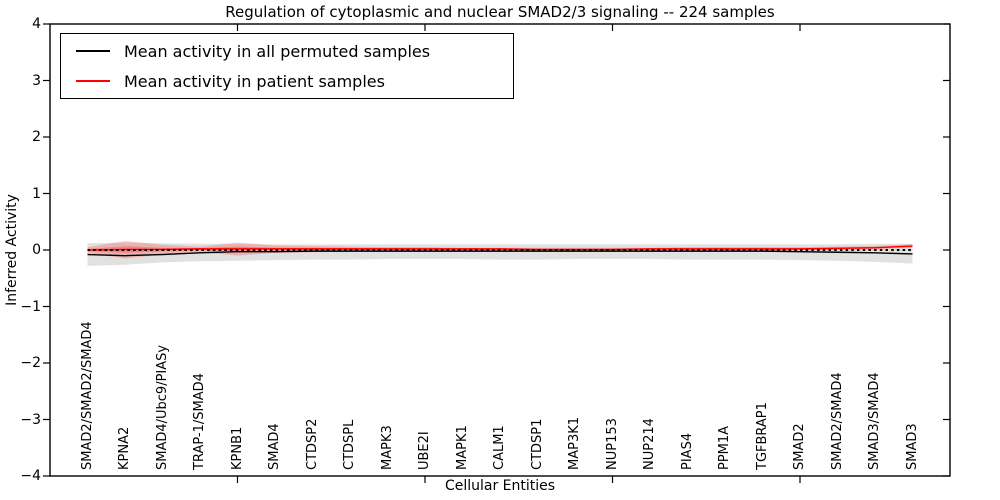 Image resolution: width=1000 pixels, height=500 pixels. What do you see at coordinates (500, 248) in the screenshot?
I see `series-line-patient-mean` at bounding box center [500, 248].